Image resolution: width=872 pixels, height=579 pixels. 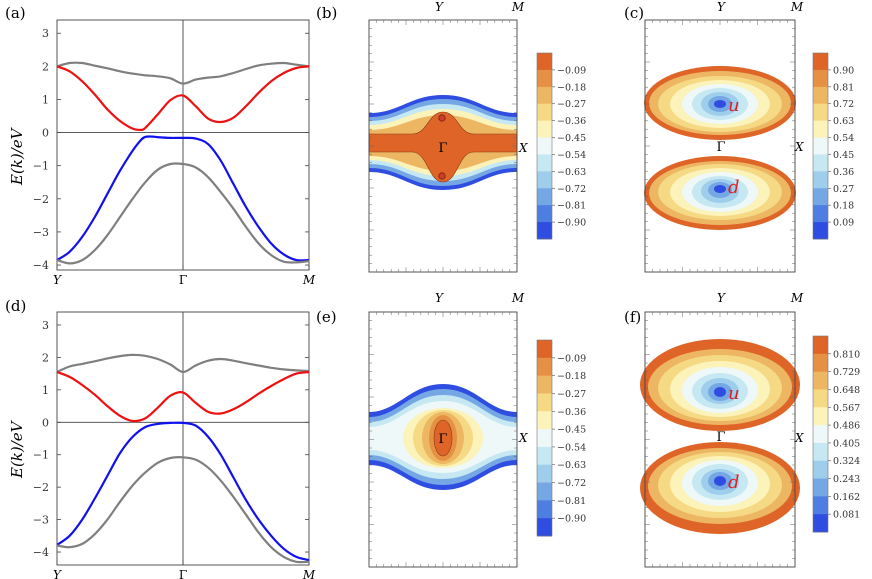 What do you see at coordinates (518, 7) in the screenshot?
I see `panel-b-top-label-m: M` at bounding box center [518, 7].